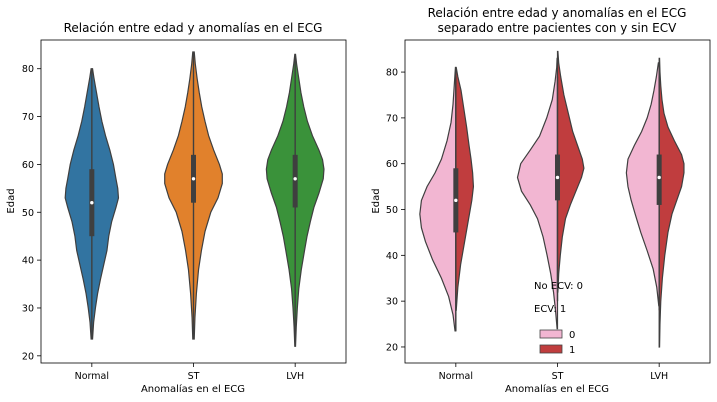  I want to click on right-violin-normal-median, so click(456, 200).